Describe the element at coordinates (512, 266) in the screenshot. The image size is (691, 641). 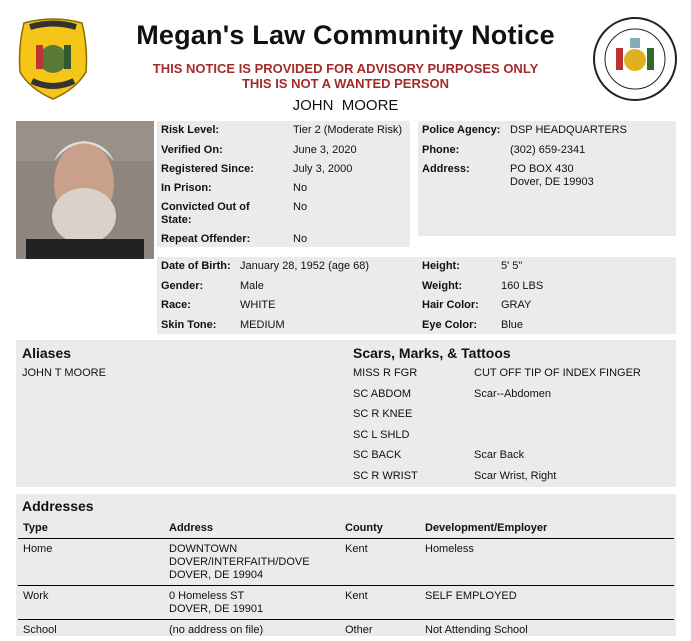
I see `physical-value: 5' 5"` at that location.